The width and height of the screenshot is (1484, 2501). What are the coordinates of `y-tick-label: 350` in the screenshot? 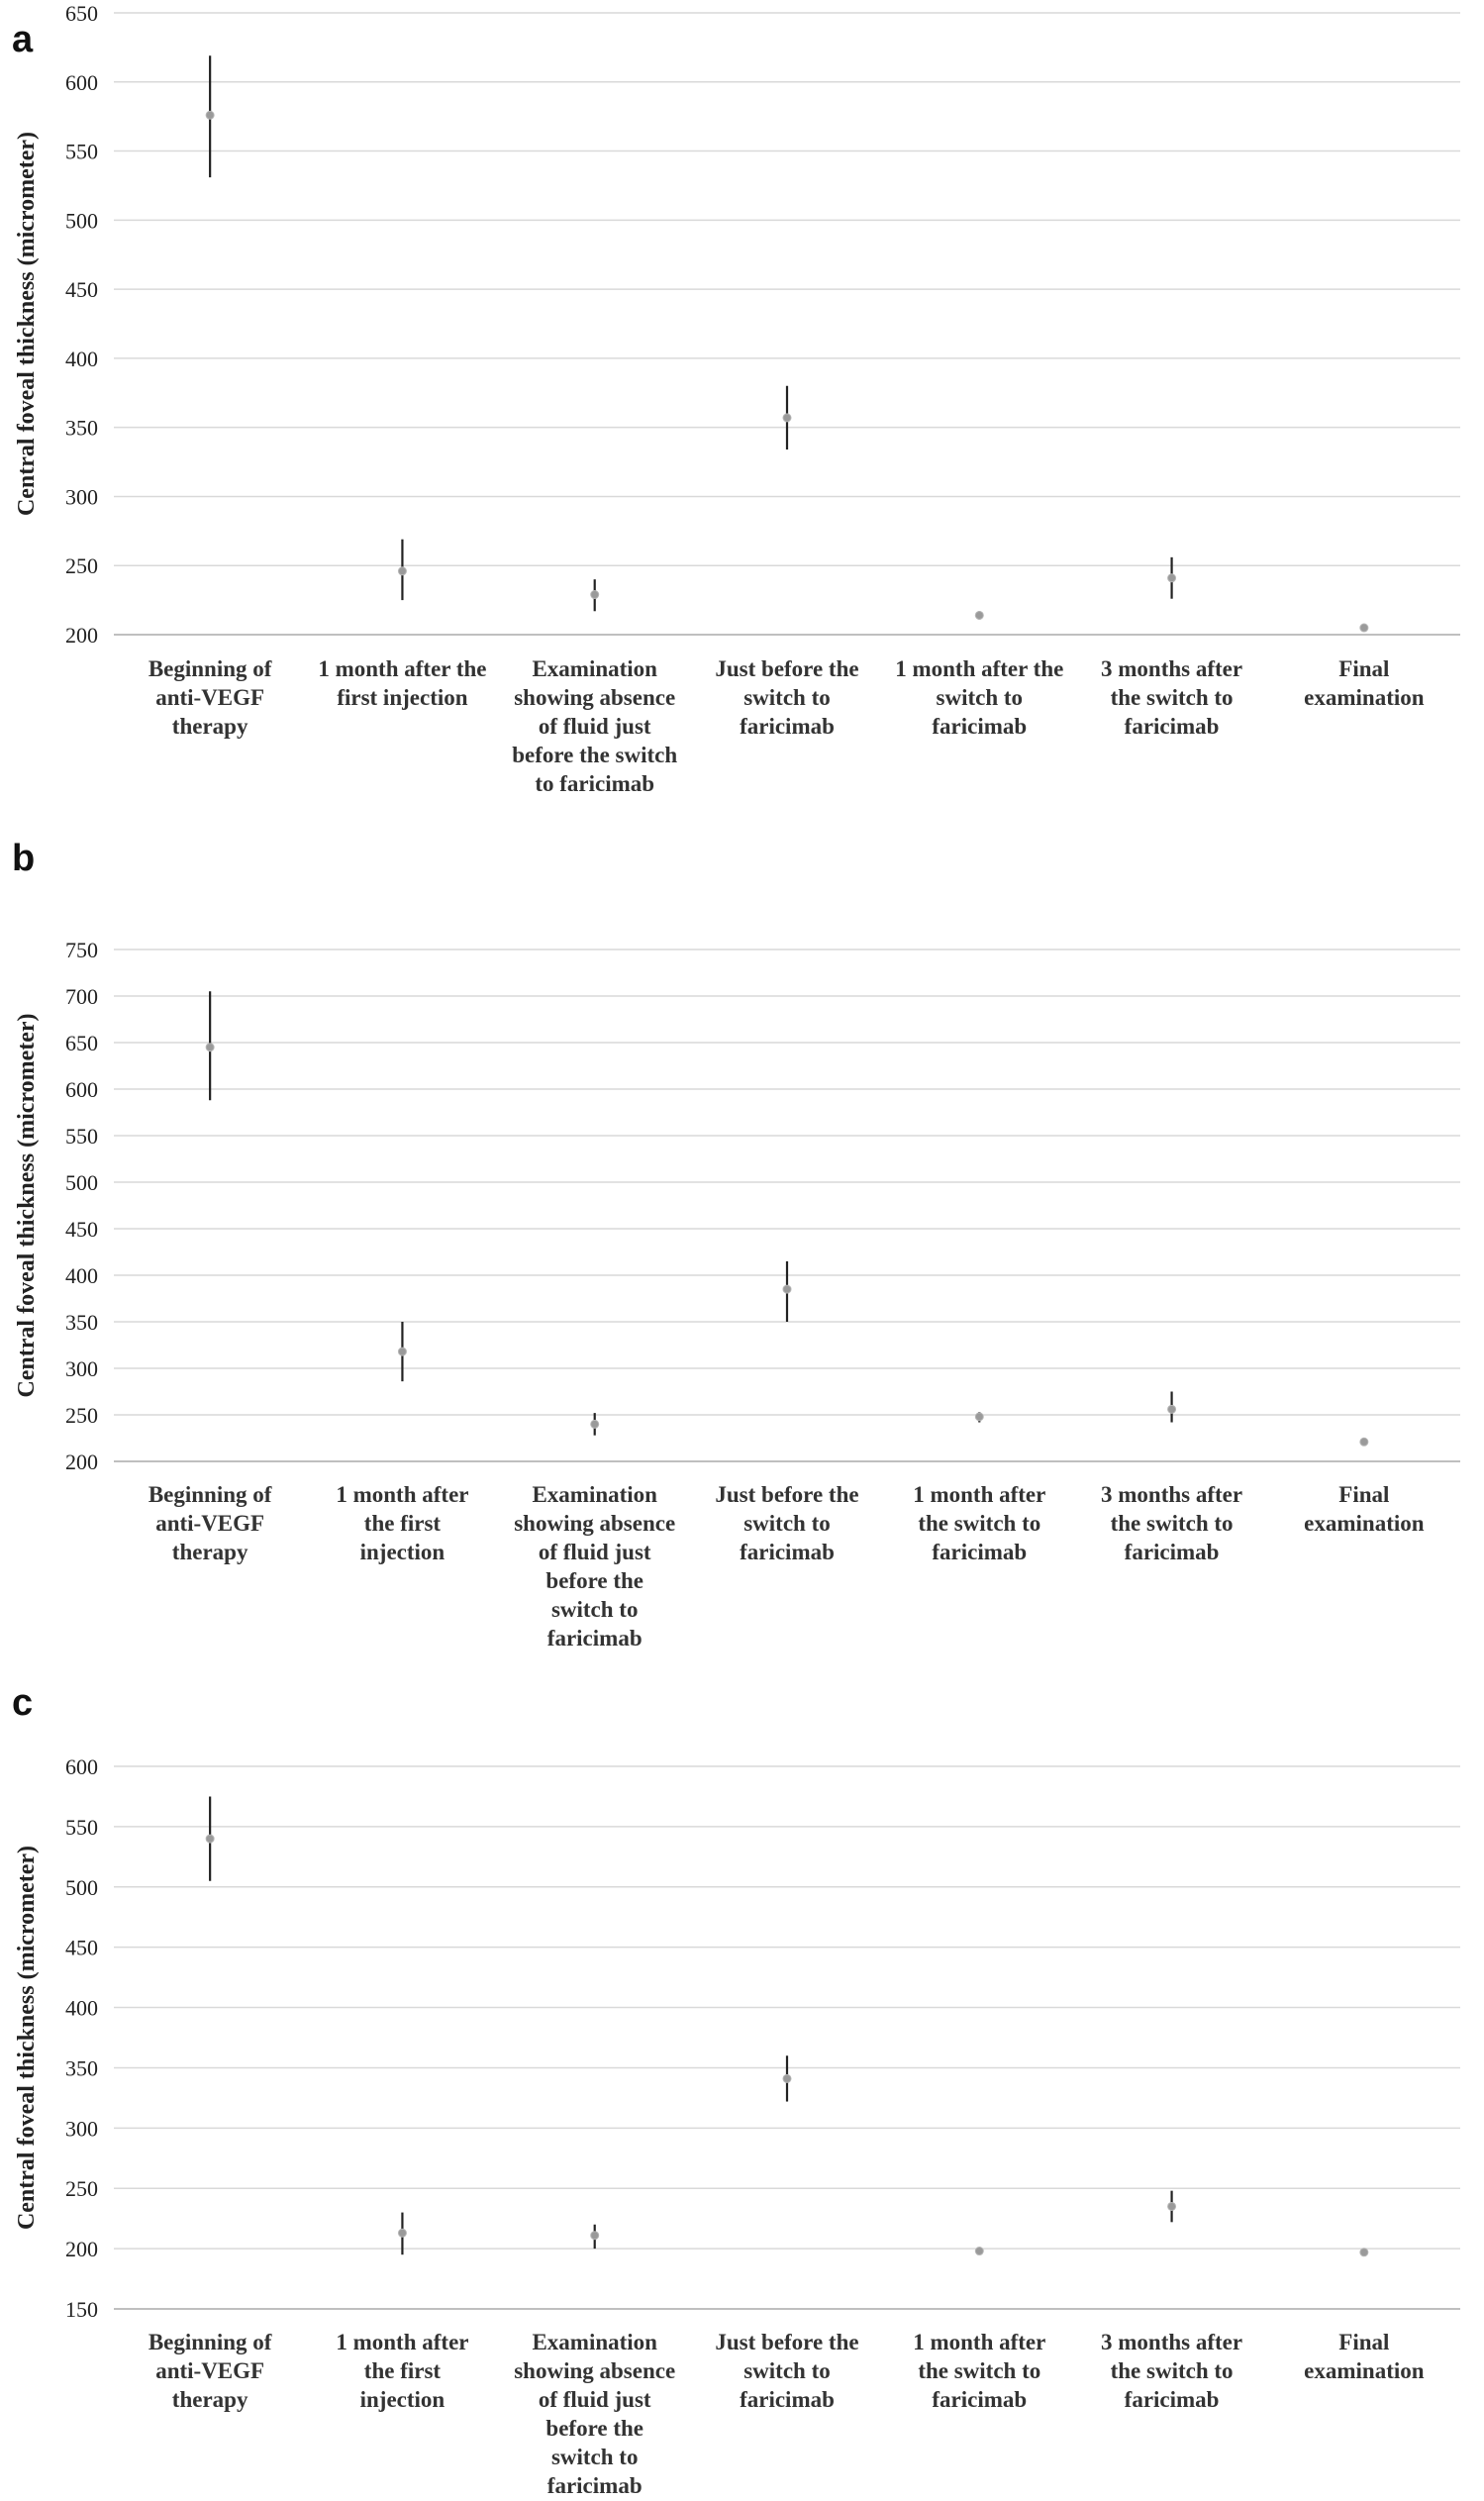 It's located at (81, 1322).